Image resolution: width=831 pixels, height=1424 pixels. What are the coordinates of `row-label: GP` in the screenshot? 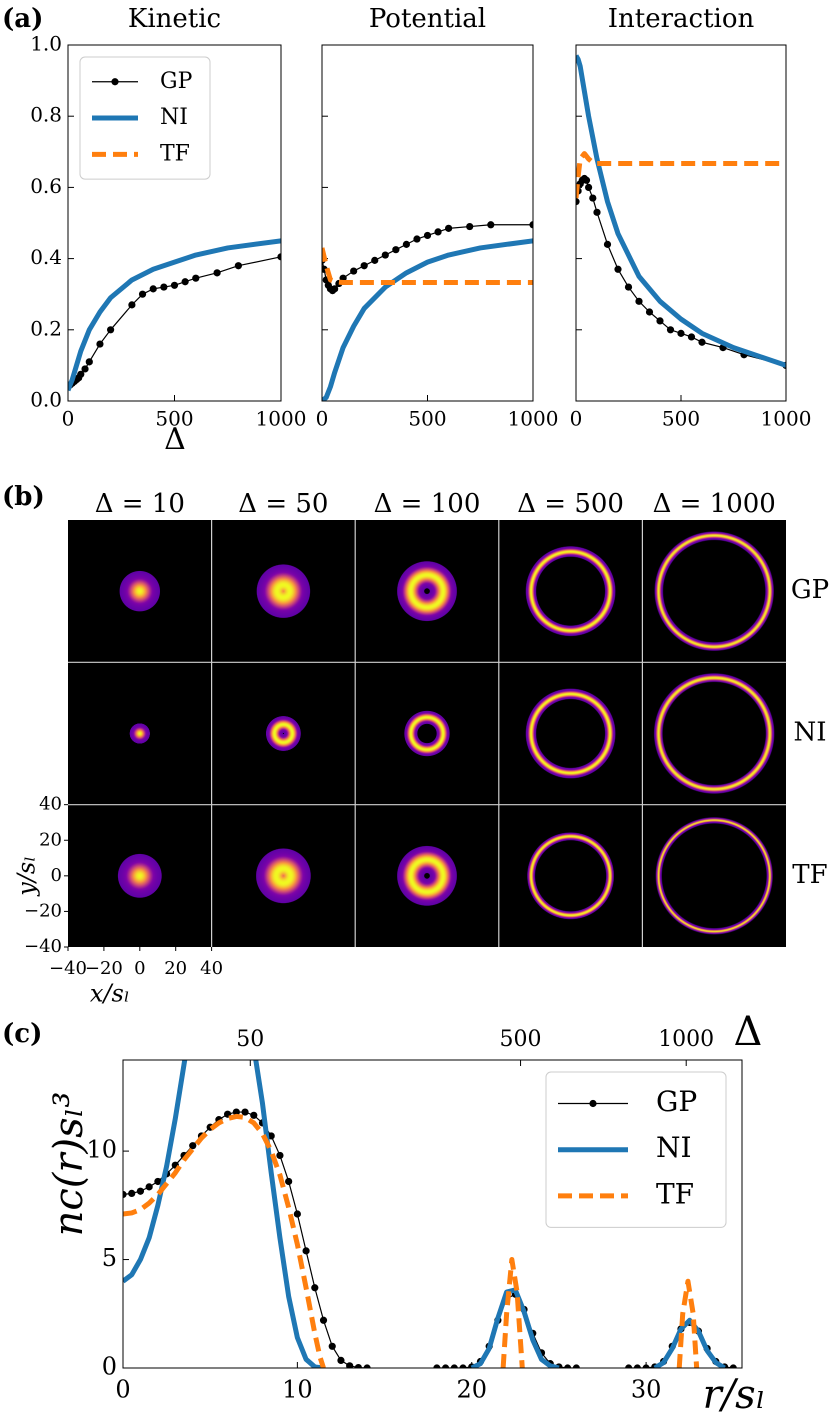 It's located at (810, 590).